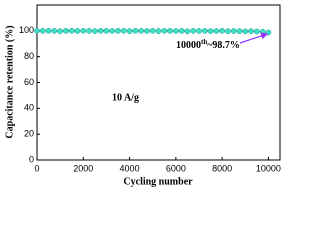  What do you see at coordinates (26, 30) in the screenshot?
I see `y-tick-label: 100` at bounding box center [26, 30].